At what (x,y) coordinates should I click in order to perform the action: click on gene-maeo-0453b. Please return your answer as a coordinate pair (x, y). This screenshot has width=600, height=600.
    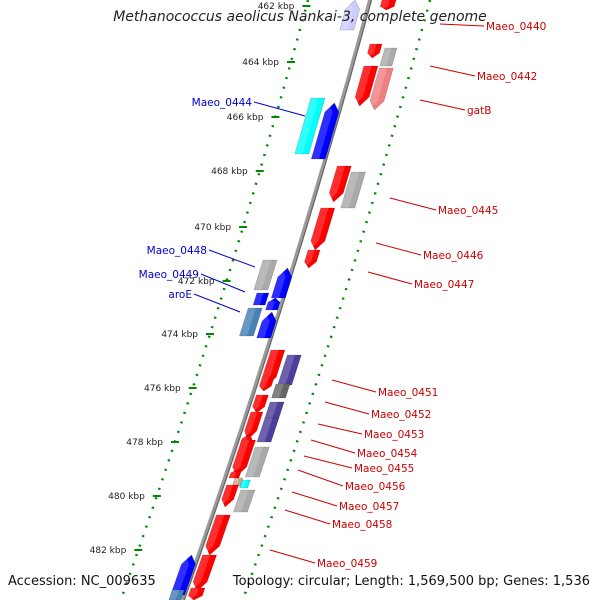
    Looking at the image, I should click on (254, 426).